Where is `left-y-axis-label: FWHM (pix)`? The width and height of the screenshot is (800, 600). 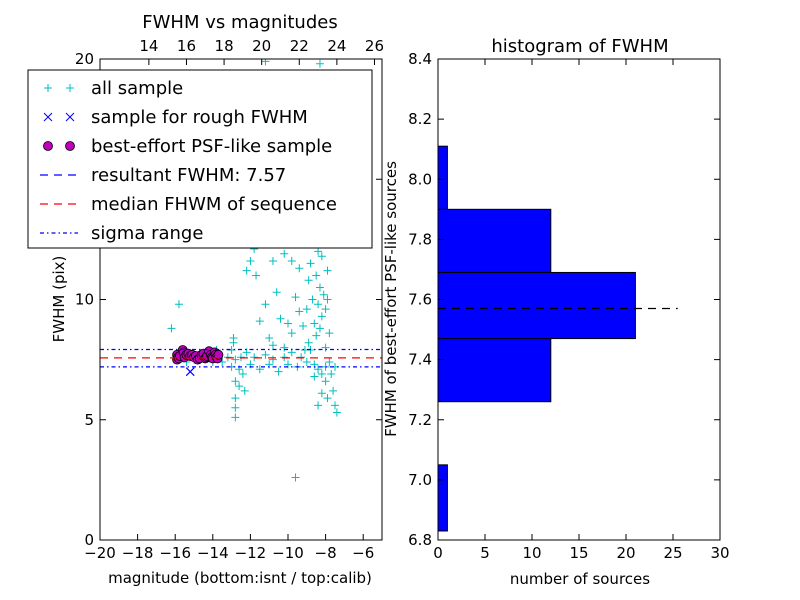 left-y-axis-label: FWHM (pix) is located at coordinates (59, 299).